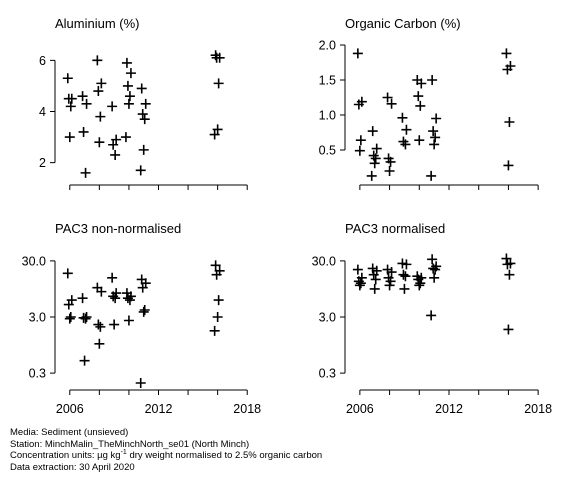 Image resolution: width=580 pixels, height=480 pixels. What do you see at coordinates (118, 228) in the screenshot?
I see `panel-title: PAC3 non-normalised` at bounding box center [118, 228].